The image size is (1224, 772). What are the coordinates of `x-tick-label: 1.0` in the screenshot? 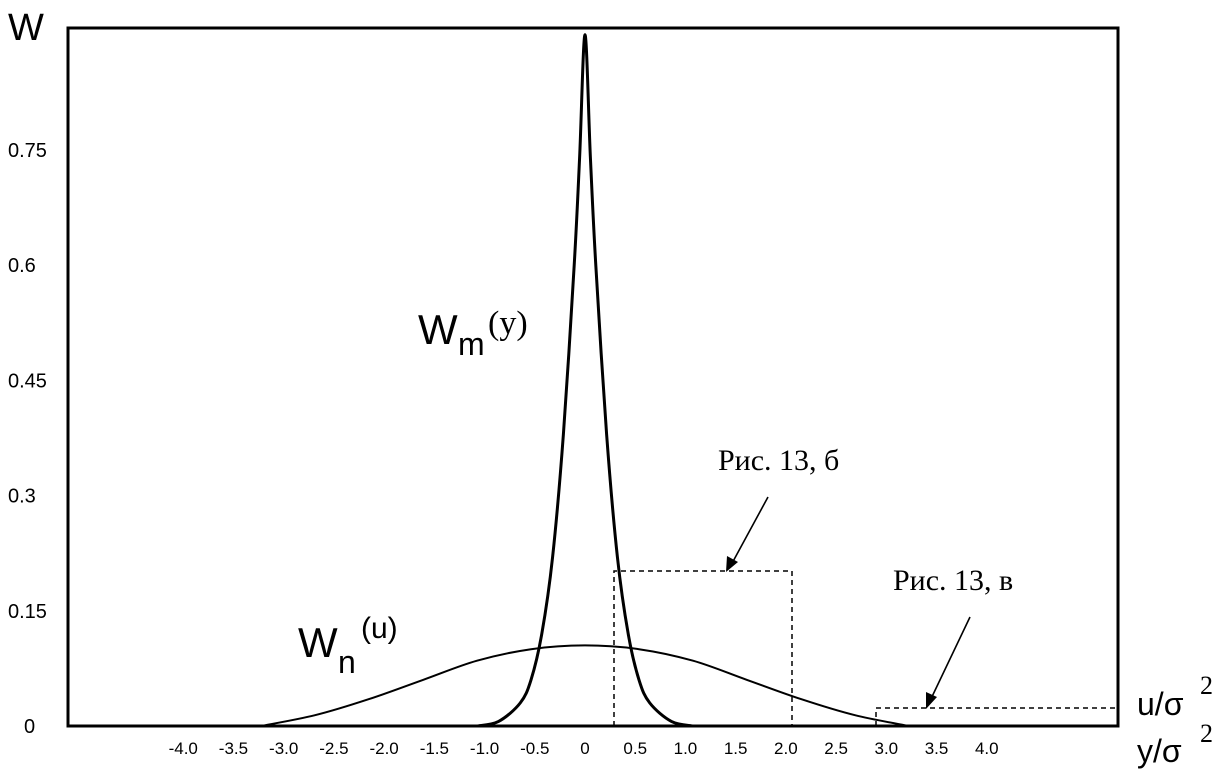 It's located at (686, 748).